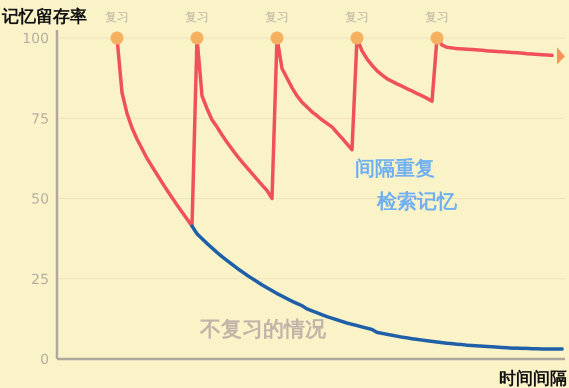 Image resolution: width=569 pixels, height=388 pixels. What do you see at coordinates (40, 280) in the screenshot?
I see `y-tick-label: 25` at bounding box center [40, 280].